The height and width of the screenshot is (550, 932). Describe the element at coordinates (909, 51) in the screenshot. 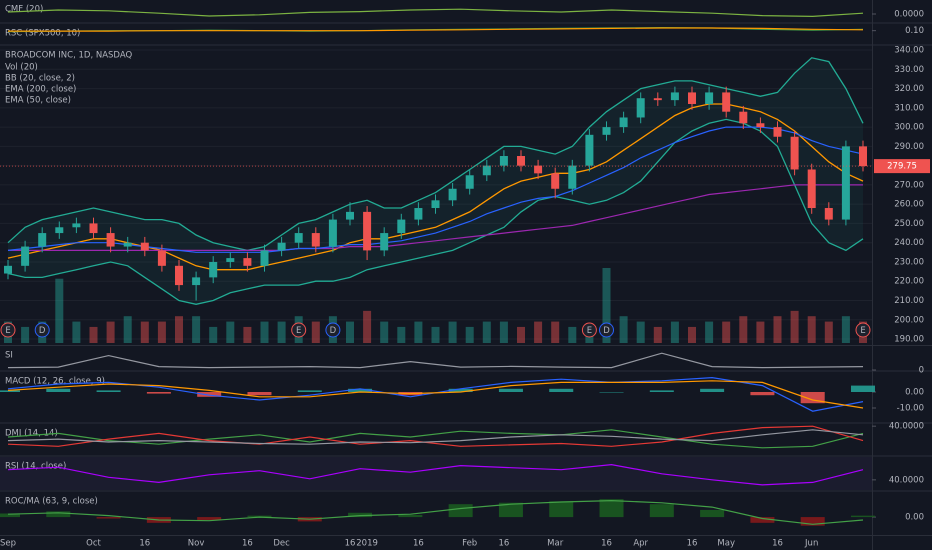

I see `y-tick-label: 340.00` at that location.